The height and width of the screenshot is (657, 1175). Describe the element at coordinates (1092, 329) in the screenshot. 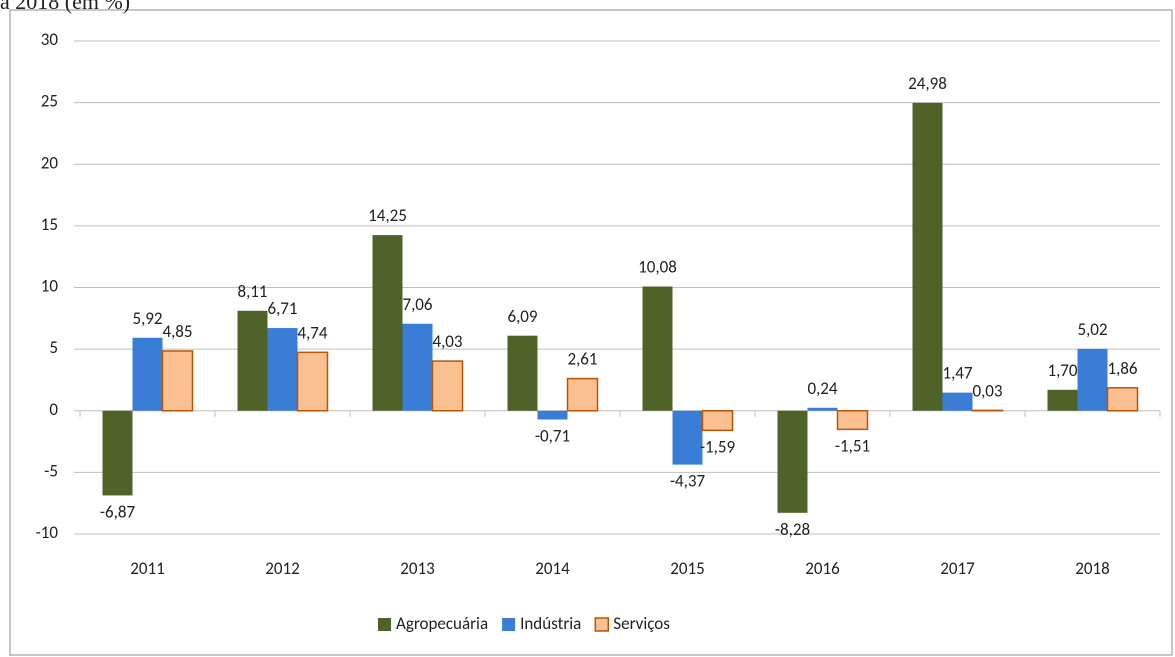

I see `value-label: 5,02` at that location.